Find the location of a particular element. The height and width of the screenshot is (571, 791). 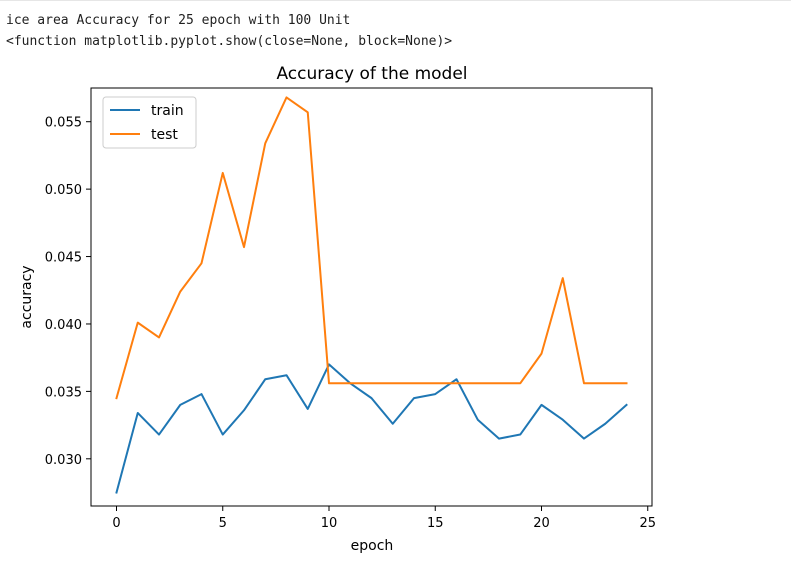

cell-top-border is located at coordinates (395, 0).